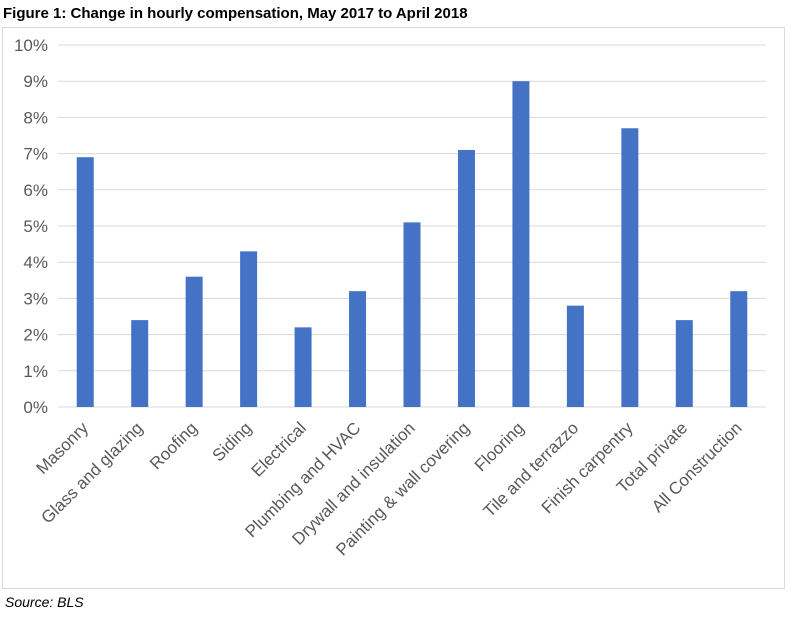  I want to click on y-tick-label: 6%, so click(35, 190).